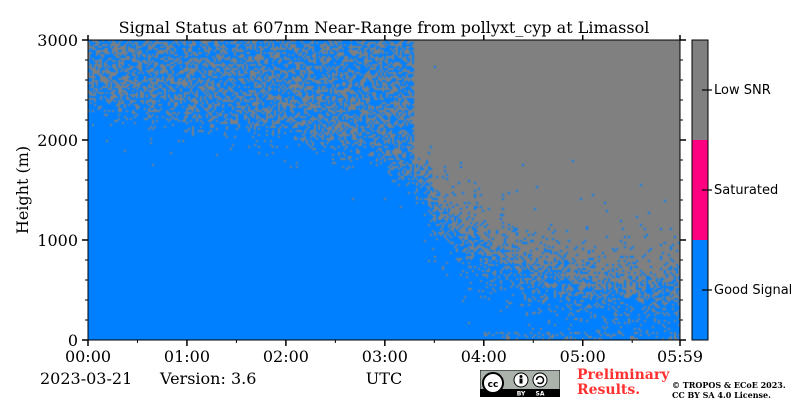  Describe the element at coordinates (384, 378) in the screenshot. I see `x-axis-label: UTC` at that location.